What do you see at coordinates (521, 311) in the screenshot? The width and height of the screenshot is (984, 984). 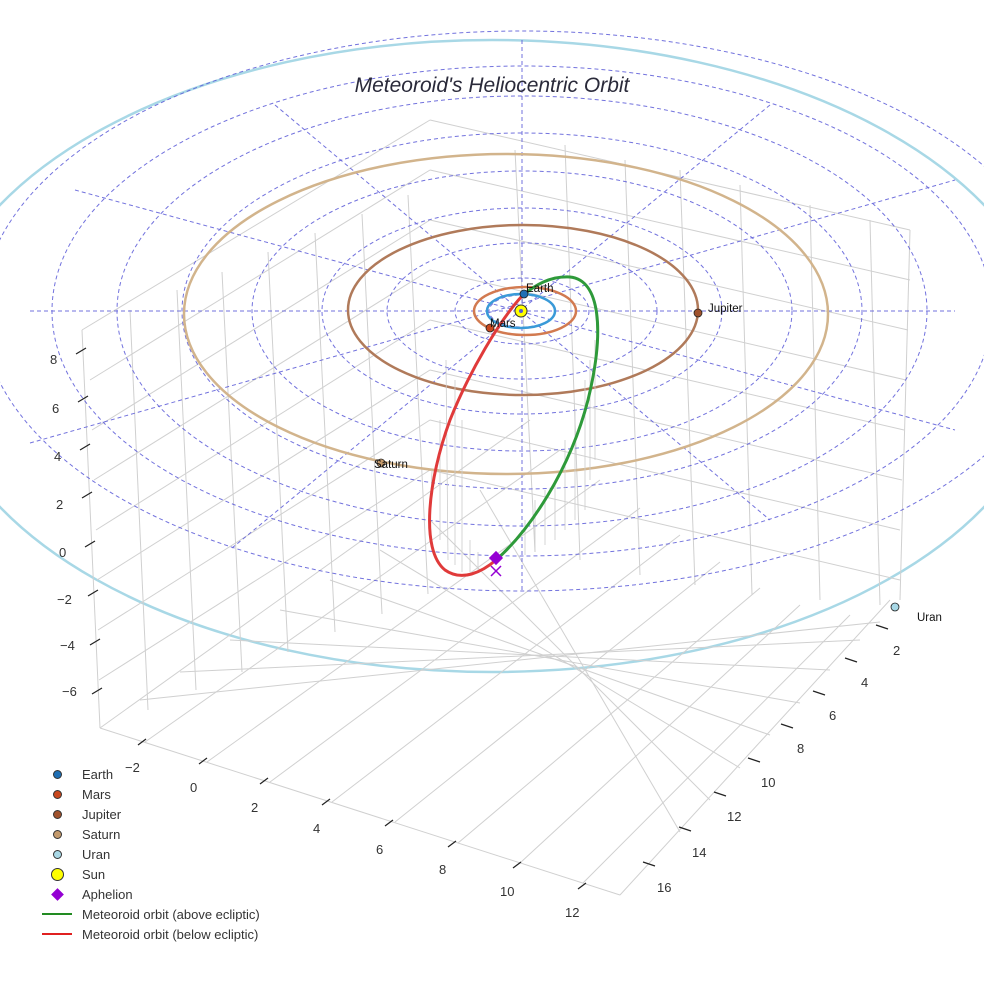 I see `sun-core` at bounding box center [521, 311].